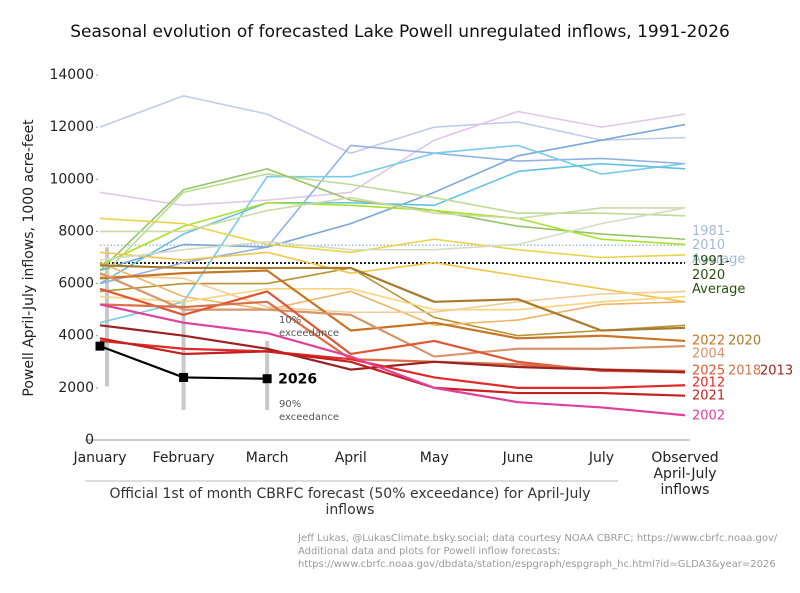  What do you see at coordinates (89, 440) in the screenshot?
I see `y-tick-label: 0` at bounding box center [89, 440].